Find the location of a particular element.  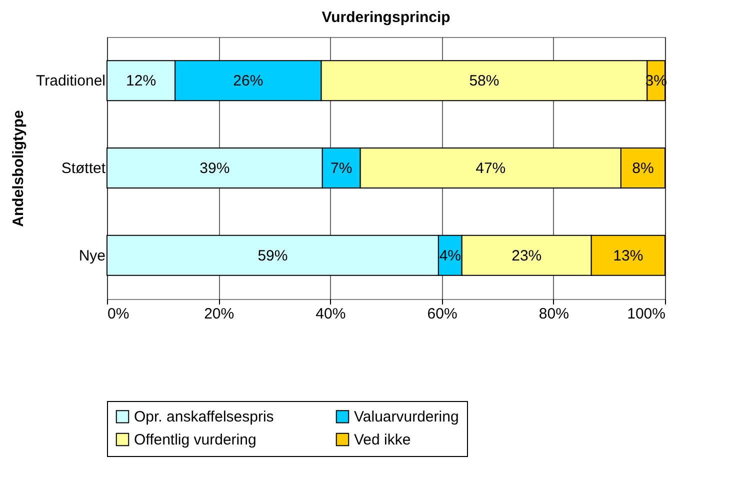

data-label: 13% is located at coordinates (628, 255).